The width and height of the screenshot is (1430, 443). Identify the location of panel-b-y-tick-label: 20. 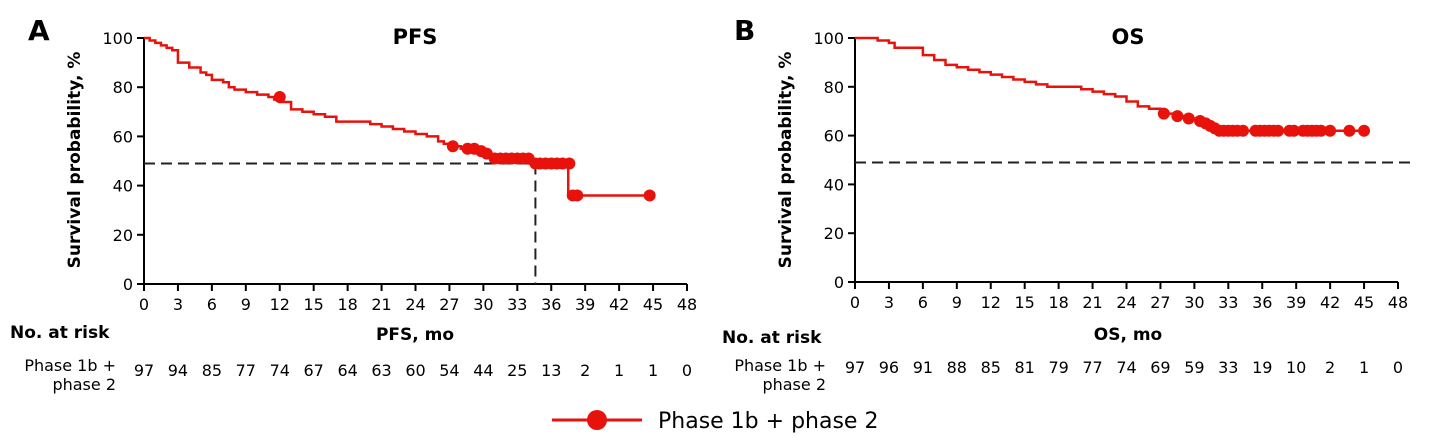
(834, 233).